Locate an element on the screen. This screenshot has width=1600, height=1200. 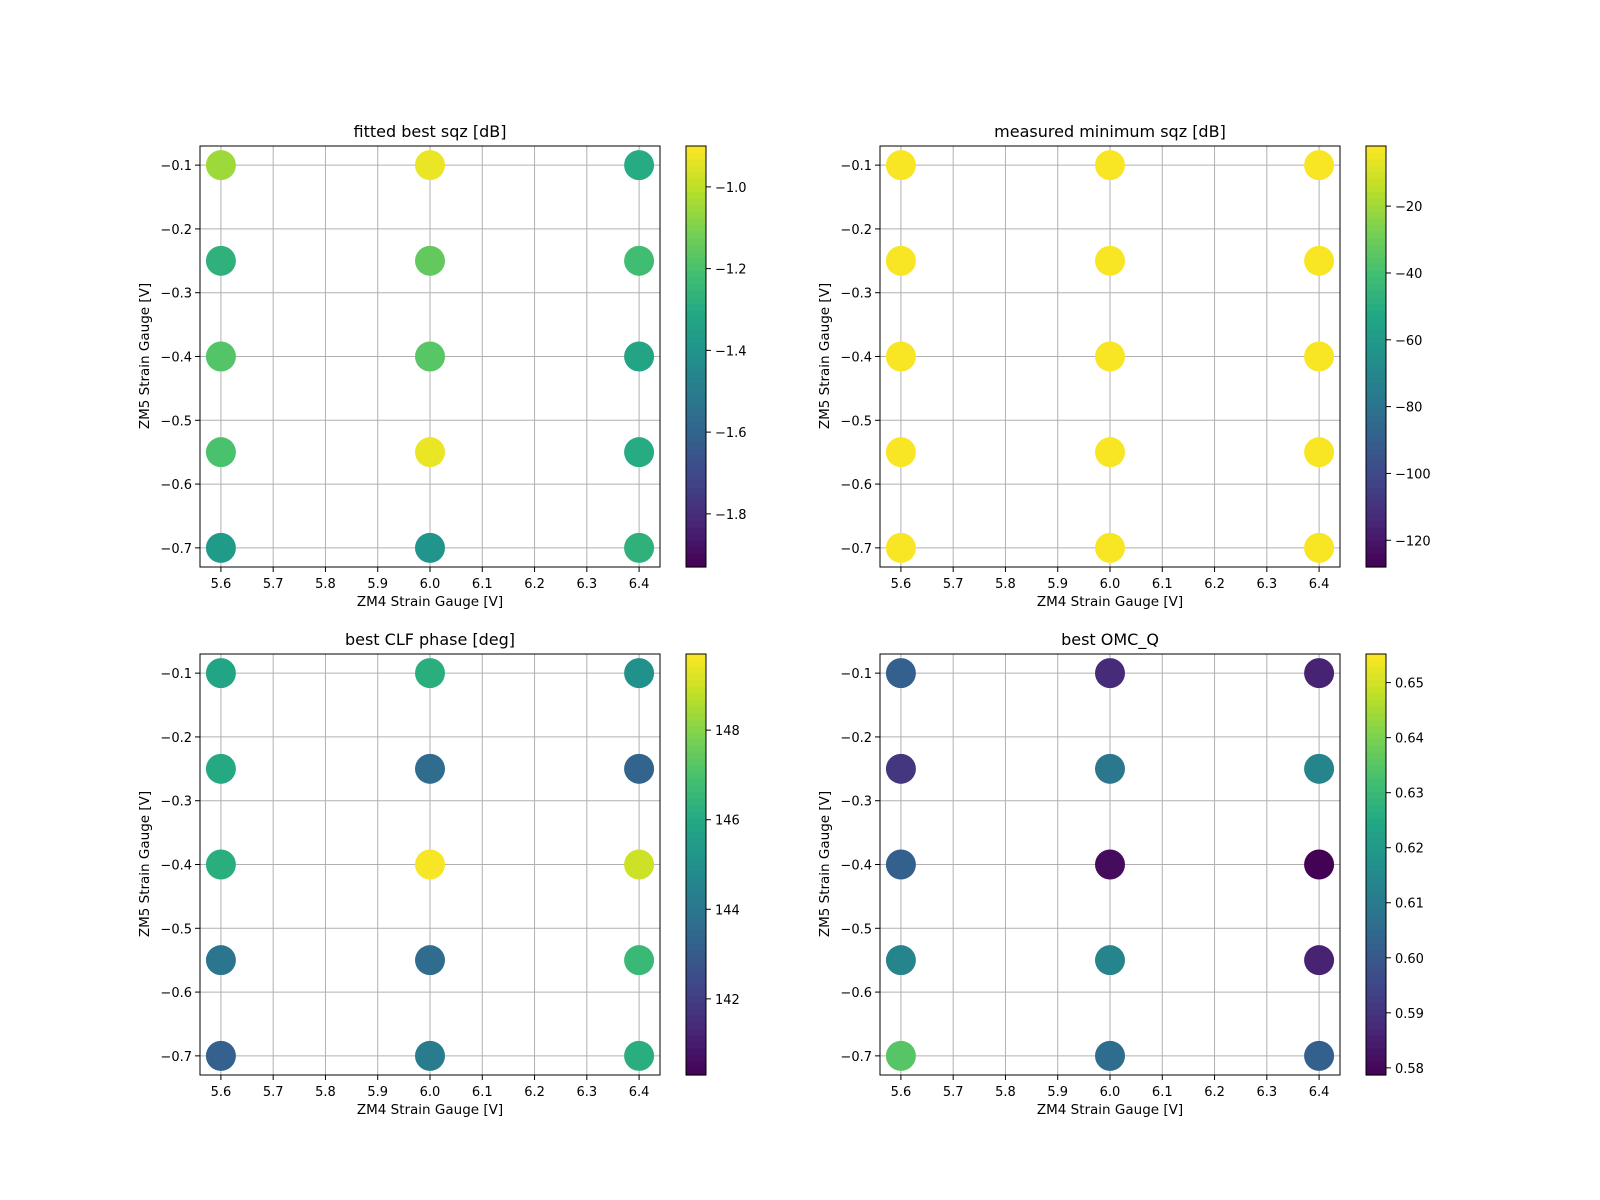
x-tick-label: 6.2 is located at coordinates (1214, 584).